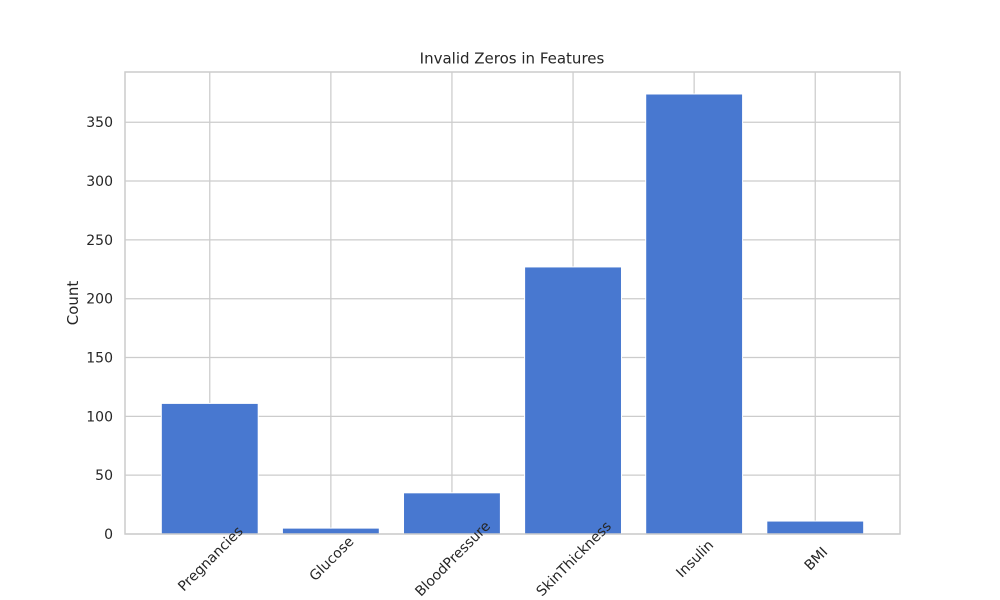 The width and height of the screenshot is (1000, 600). What do you see at coordinates (817, 559) in the screenshot?
I see `x-tick-label: BMI` at bounding box center [817, 559].